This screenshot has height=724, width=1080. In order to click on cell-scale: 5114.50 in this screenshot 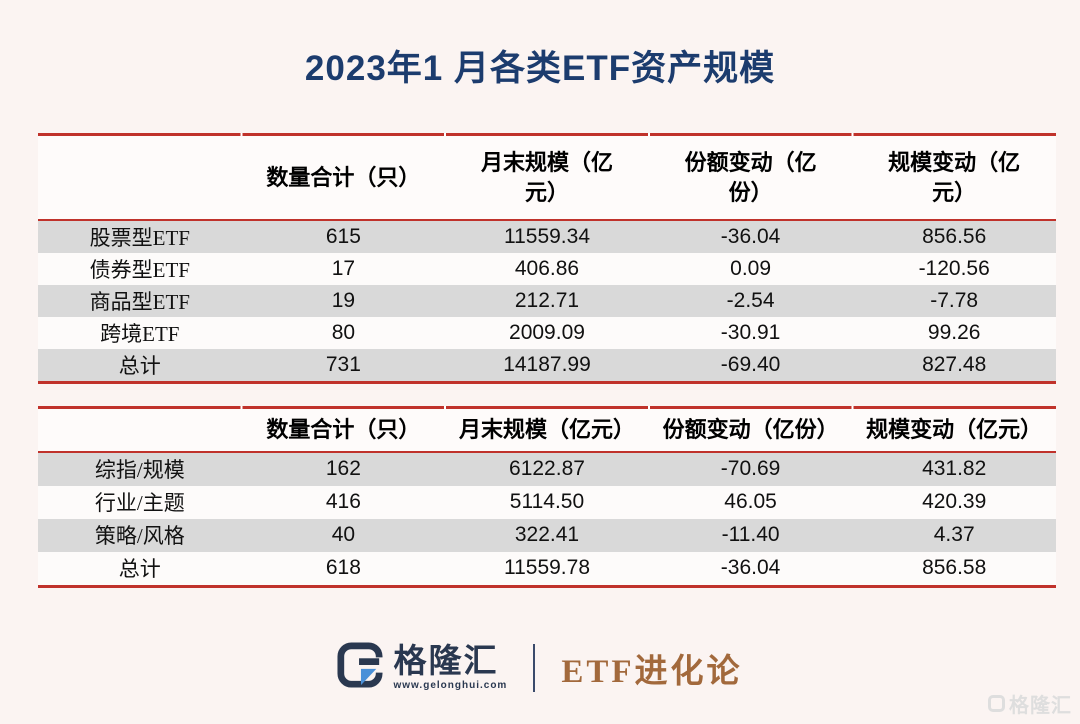, I will do `click(547, 502)`.